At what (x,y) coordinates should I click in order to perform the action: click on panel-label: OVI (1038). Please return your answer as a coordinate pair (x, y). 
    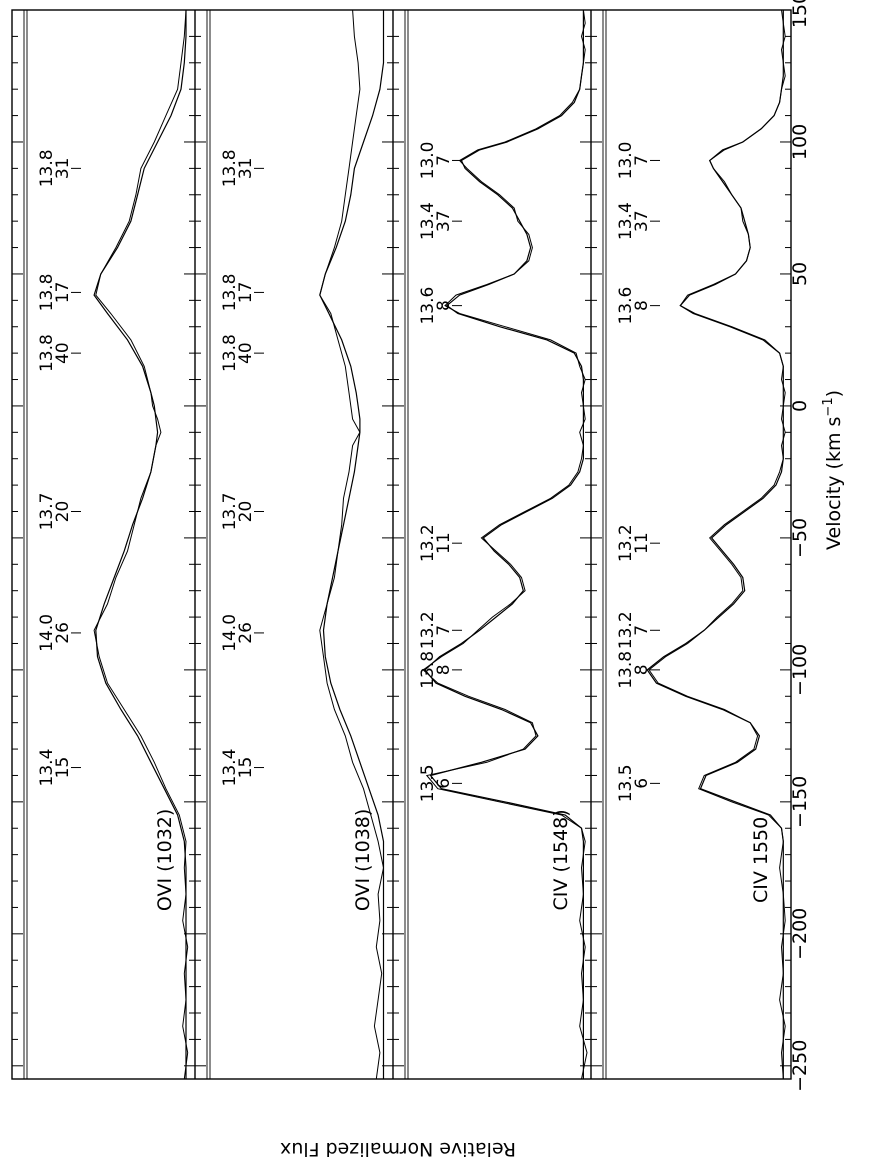
    Looking at the image, I should click on (363, 860).